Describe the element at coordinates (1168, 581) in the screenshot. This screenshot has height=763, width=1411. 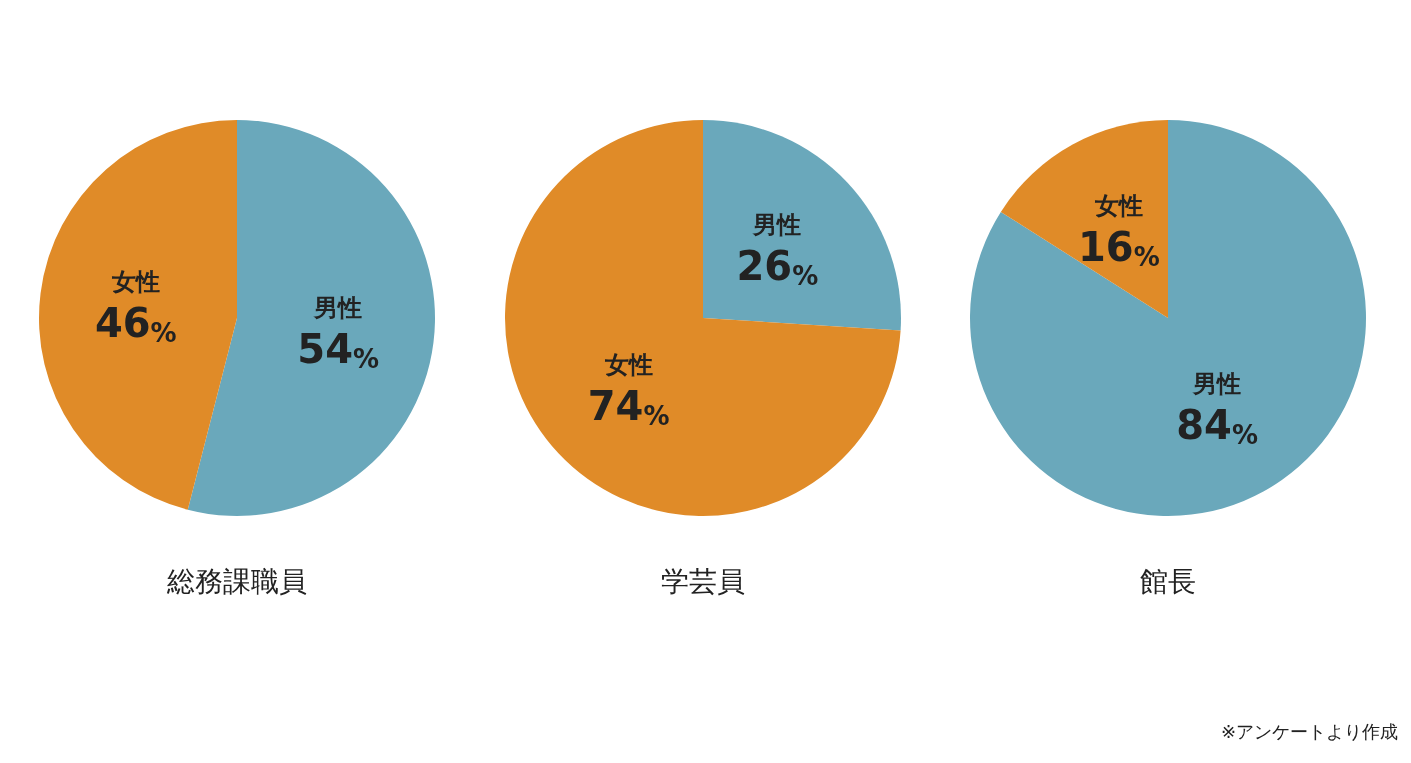
I see `text: 館長` at that location.